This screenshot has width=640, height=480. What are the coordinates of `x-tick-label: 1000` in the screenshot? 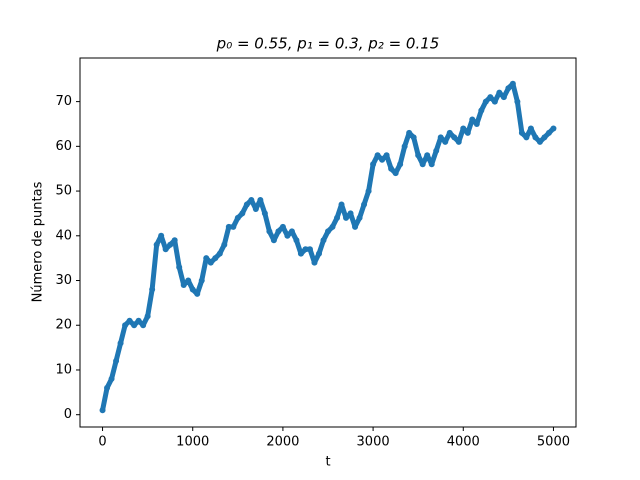 It's located at (192, 442).